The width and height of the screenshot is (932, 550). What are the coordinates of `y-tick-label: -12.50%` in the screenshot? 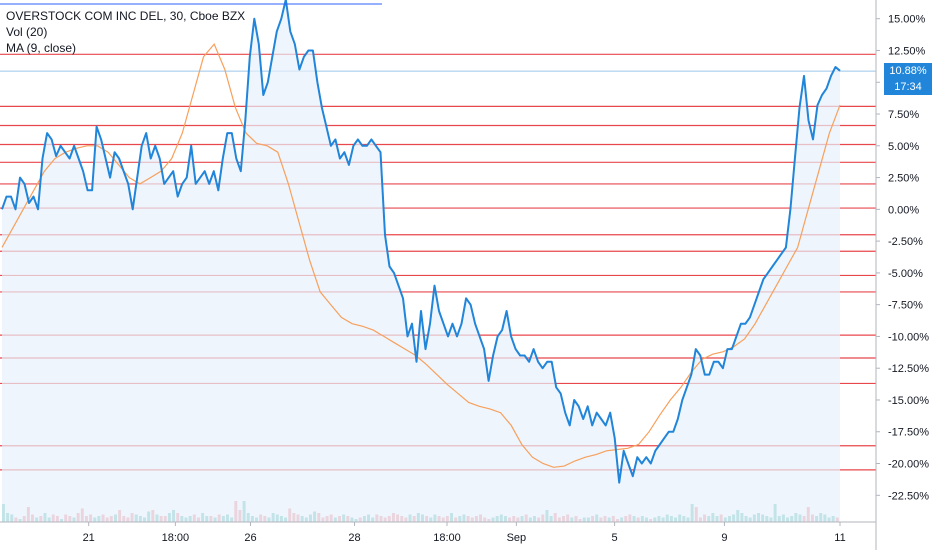 It's located at (908, 369).